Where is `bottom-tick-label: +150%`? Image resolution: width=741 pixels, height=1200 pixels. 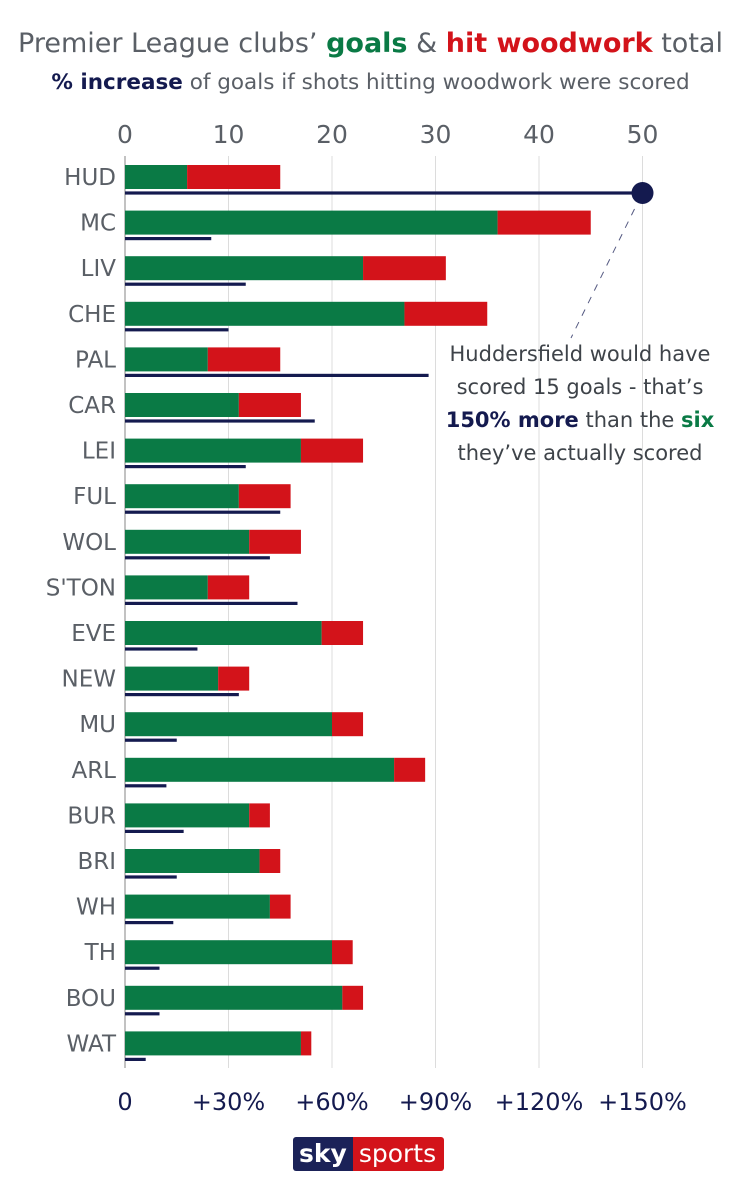 bottom-tick-label: +150% is located at coordinates (642, 1102).